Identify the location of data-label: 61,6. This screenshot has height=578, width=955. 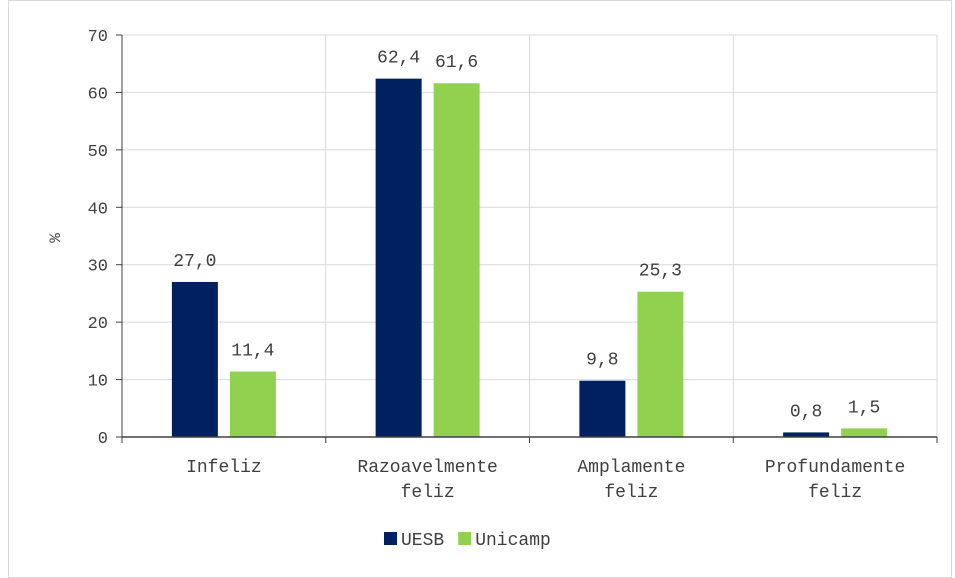
(456, 63).